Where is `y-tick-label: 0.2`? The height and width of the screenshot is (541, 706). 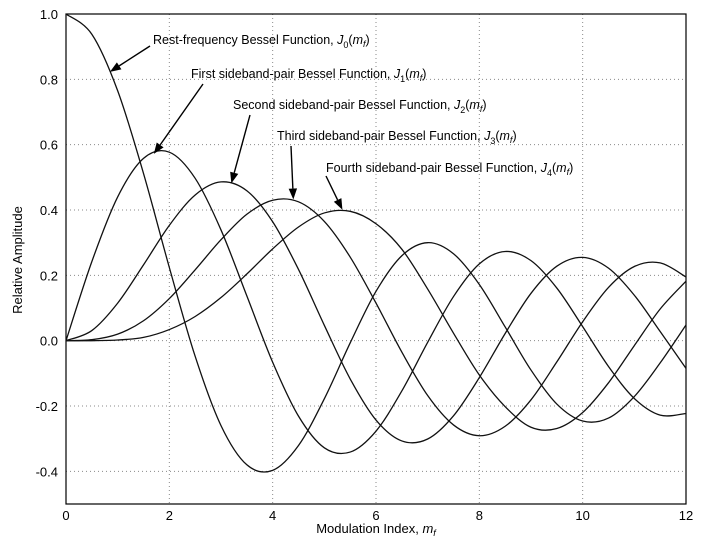 y-tick-label: 0.2 is located at coordinates (49, 275).